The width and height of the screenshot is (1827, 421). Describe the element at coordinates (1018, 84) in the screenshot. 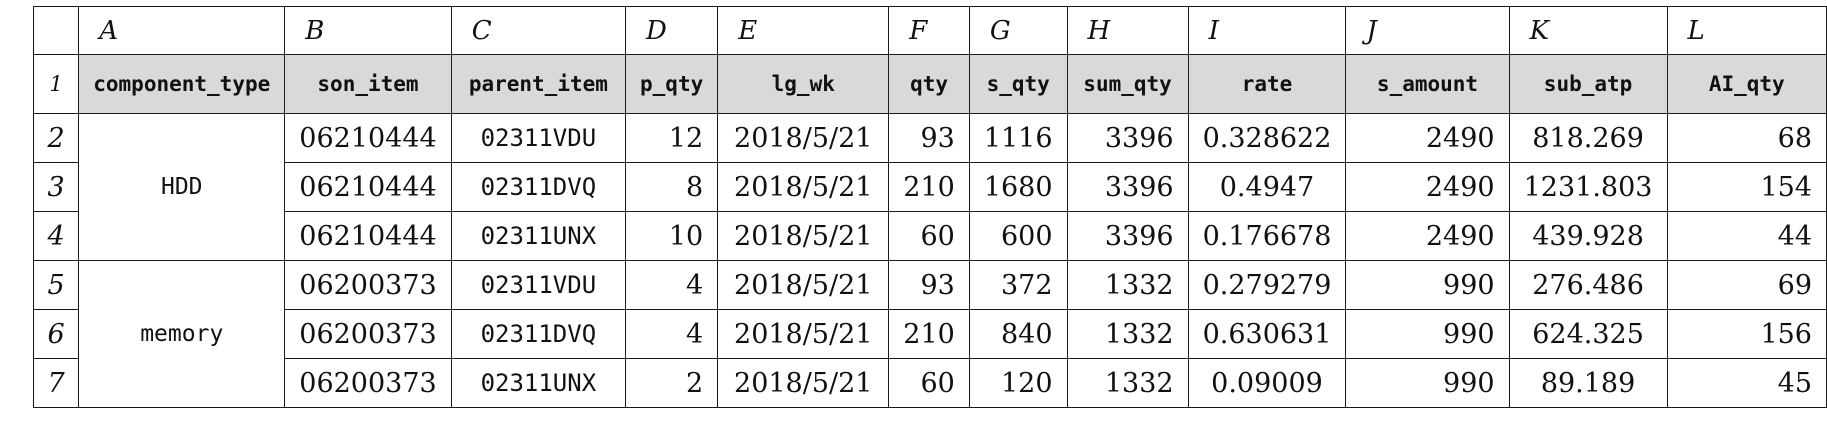

I see `header-cell: s_qty` at that location.